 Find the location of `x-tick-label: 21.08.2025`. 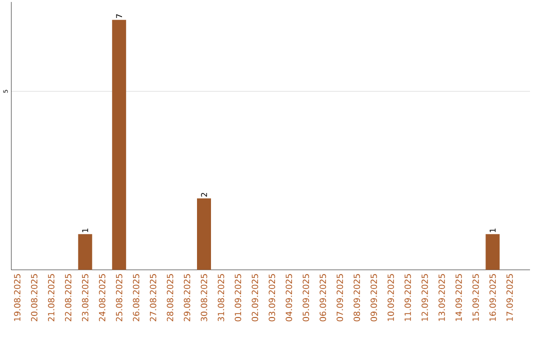

x-tick-label: 21.08.2025 is located at coordinates (51, 298).